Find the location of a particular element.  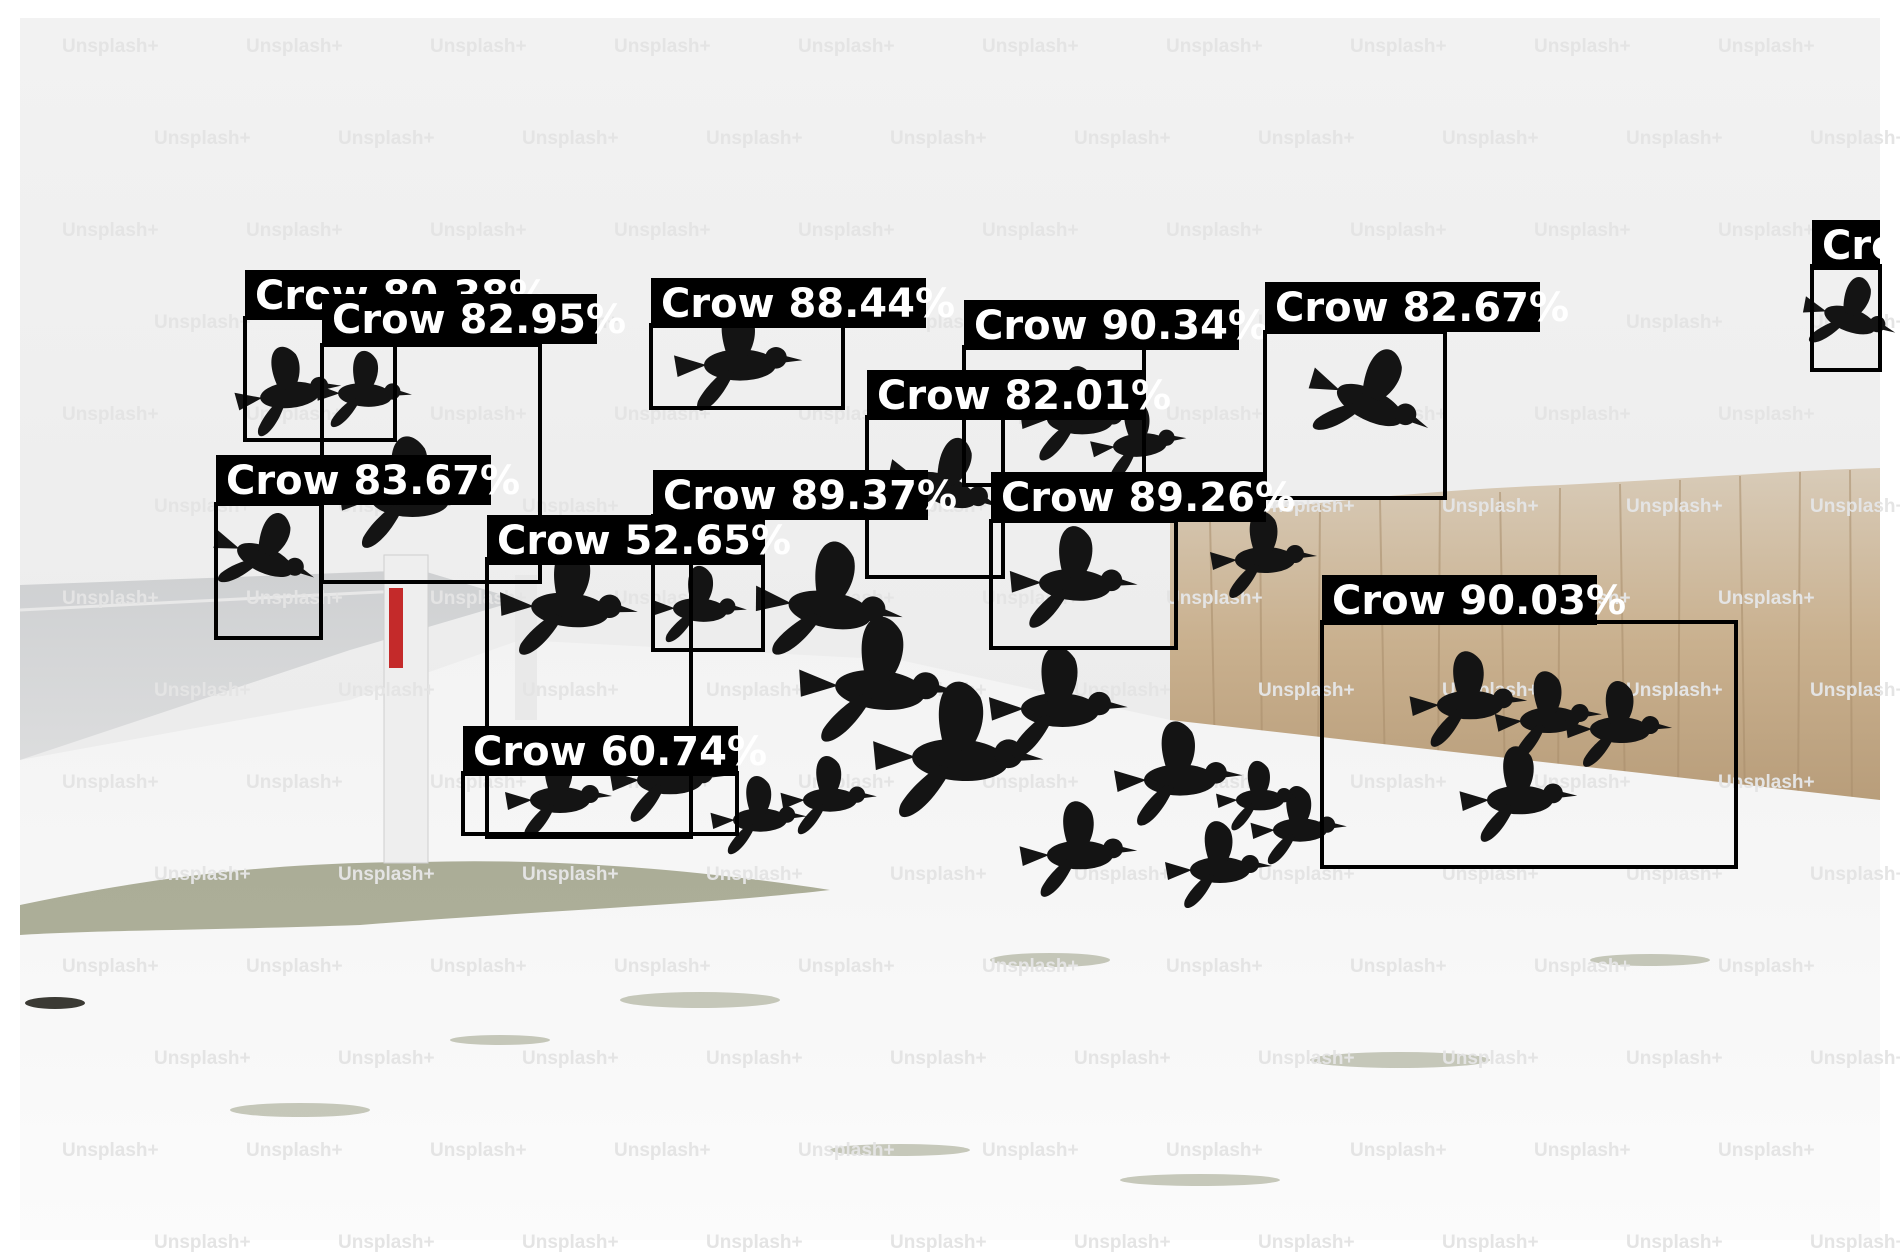

detection-box-crow: Crow 90.03% is located at coordinates (1529, 722).